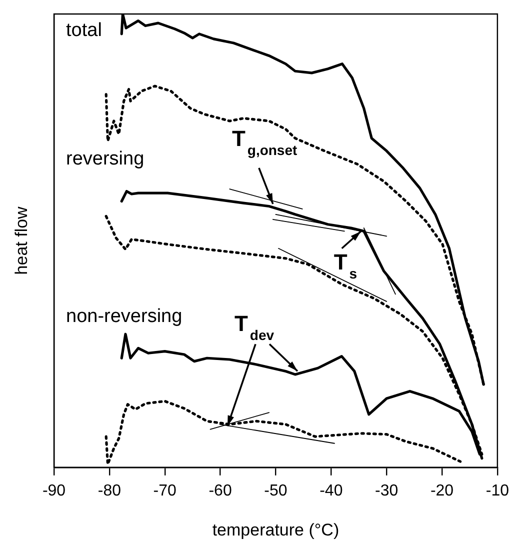  Describe the element at coordinates (124, 317) in the screenshot. I see `series-label: non-reversing` at that location.